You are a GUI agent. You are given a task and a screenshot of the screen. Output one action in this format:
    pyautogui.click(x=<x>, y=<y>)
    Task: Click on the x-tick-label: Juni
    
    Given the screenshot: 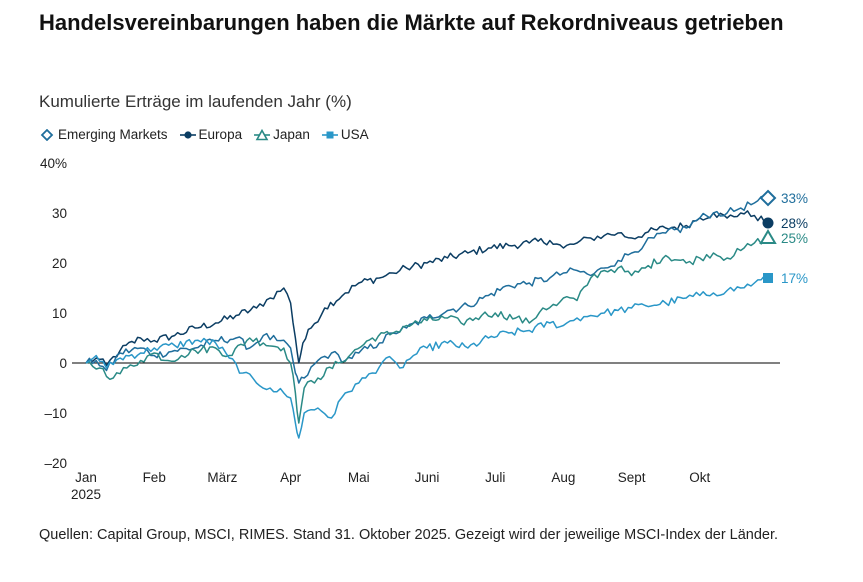 What is the action you would take?
    pyautogui.click(x=427, y=477)
    